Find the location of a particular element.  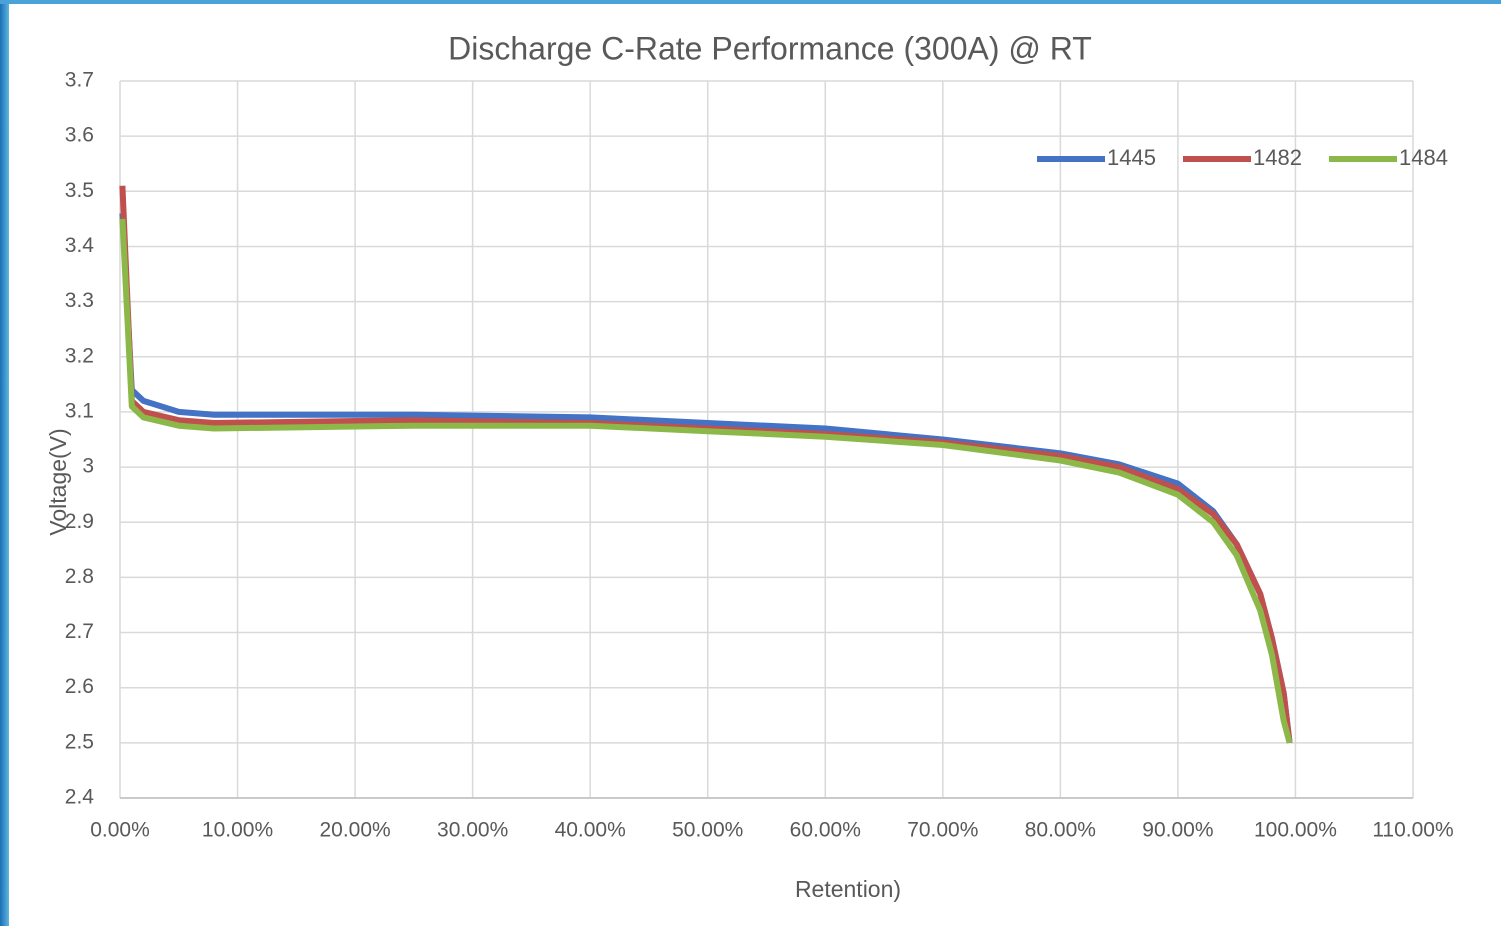

y-tick-label: 3.3 is located at coordinates (79, 300).